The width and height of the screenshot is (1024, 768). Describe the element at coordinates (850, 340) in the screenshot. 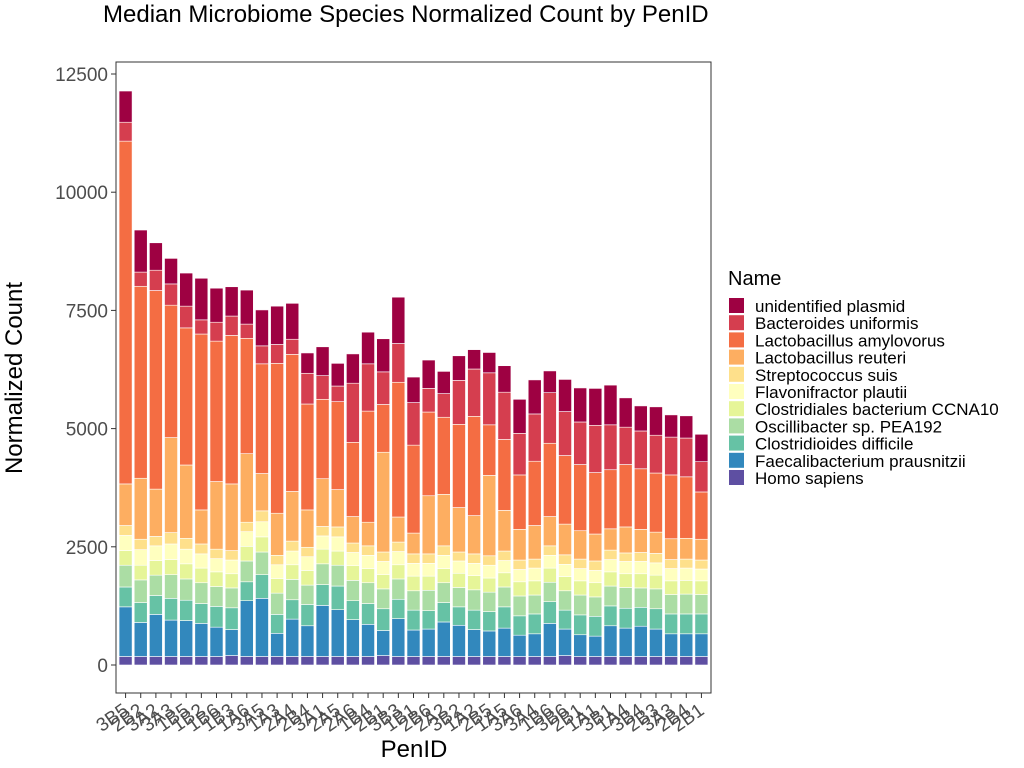

I see `legend-label: Lactobacillus amylovorus` at that location.